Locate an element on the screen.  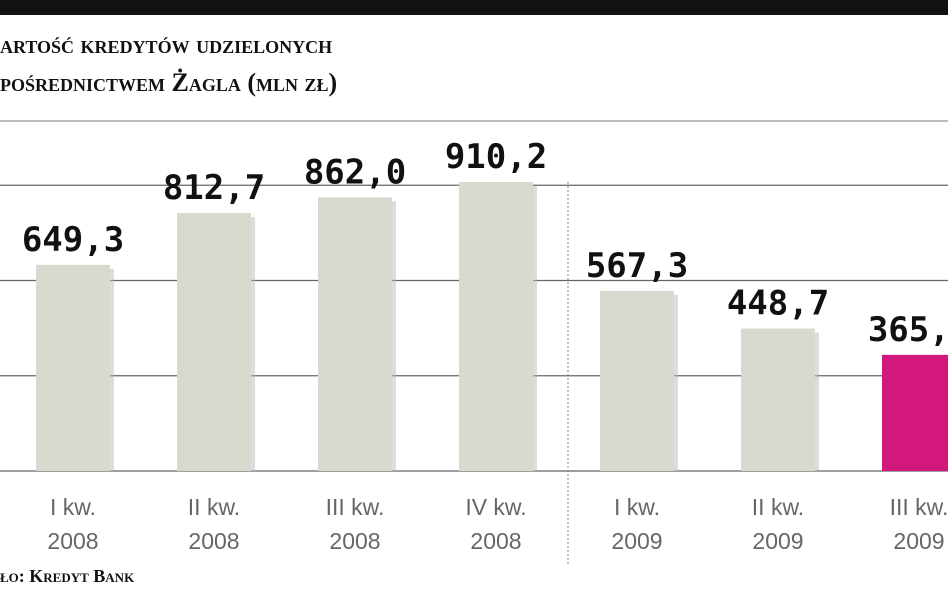
value-label: 862,0 is located at coordinates (355, 172).